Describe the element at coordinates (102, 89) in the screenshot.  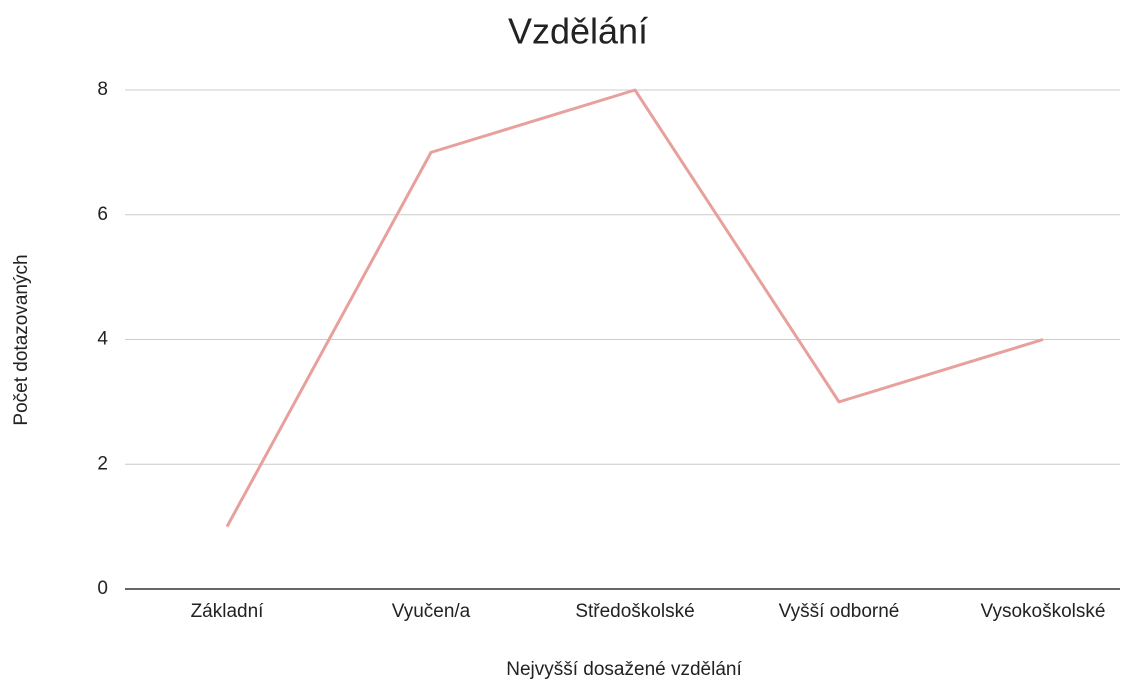
I see `y-tick-label: 8` at that location.